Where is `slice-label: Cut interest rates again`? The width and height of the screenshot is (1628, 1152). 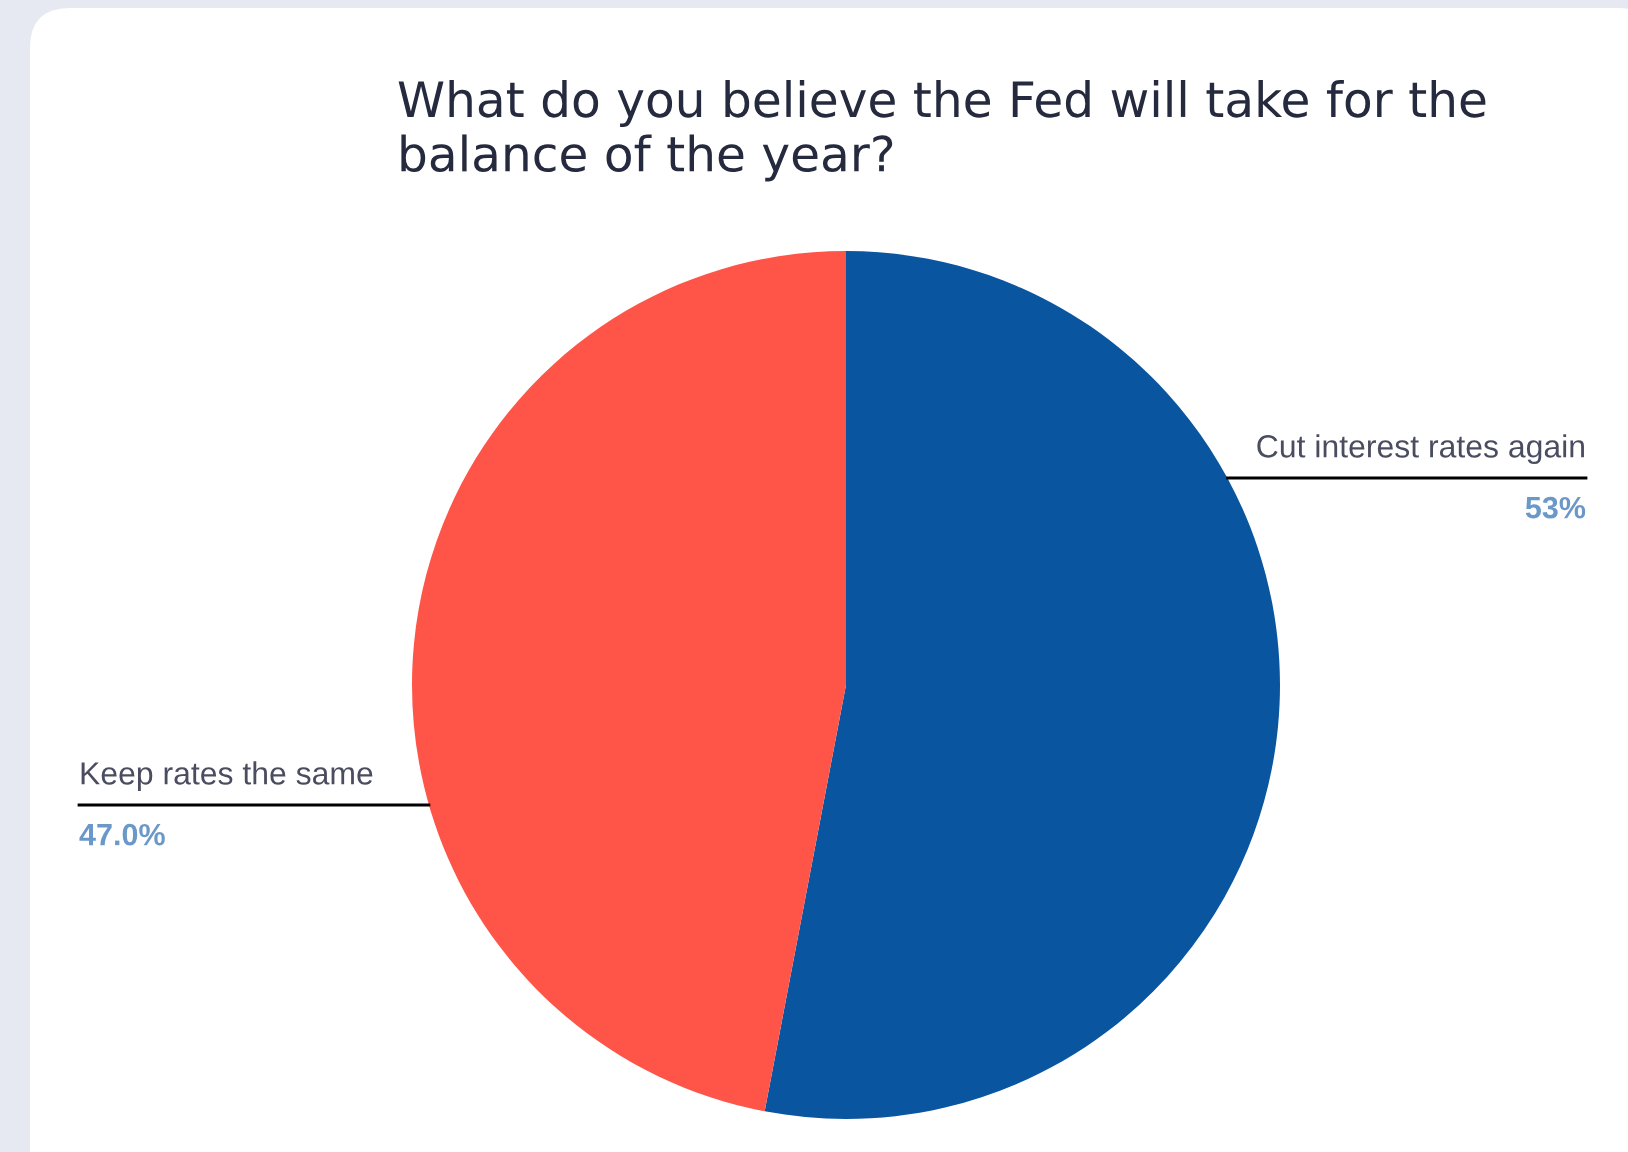 slice-label: Cut interest rates again is located at coordinates (1420, 449).